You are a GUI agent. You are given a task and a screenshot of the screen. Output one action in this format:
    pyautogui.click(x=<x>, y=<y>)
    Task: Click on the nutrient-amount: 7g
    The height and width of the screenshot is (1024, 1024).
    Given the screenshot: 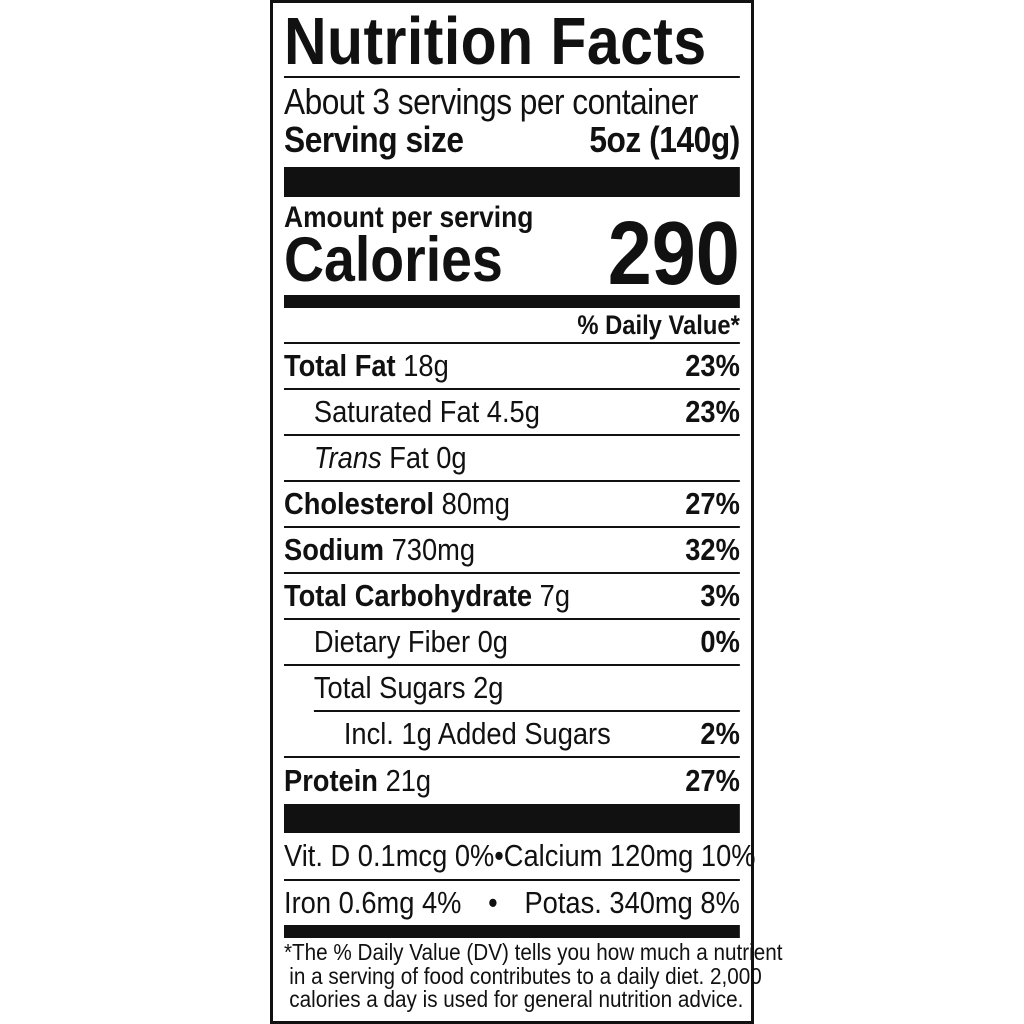 What is the action you would take?
    pyautogui.click(x=555, y=595)
    